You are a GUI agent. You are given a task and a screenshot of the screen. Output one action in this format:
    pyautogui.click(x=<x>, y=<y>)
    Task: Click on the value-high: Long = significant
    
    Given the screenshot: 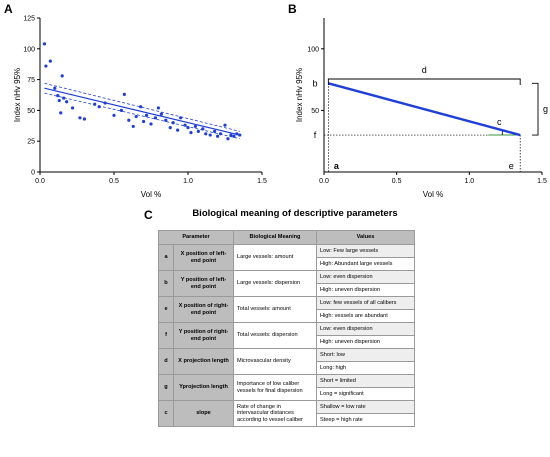 What is the action you would take?
    pyautogui.click(x=365, y=394)
    